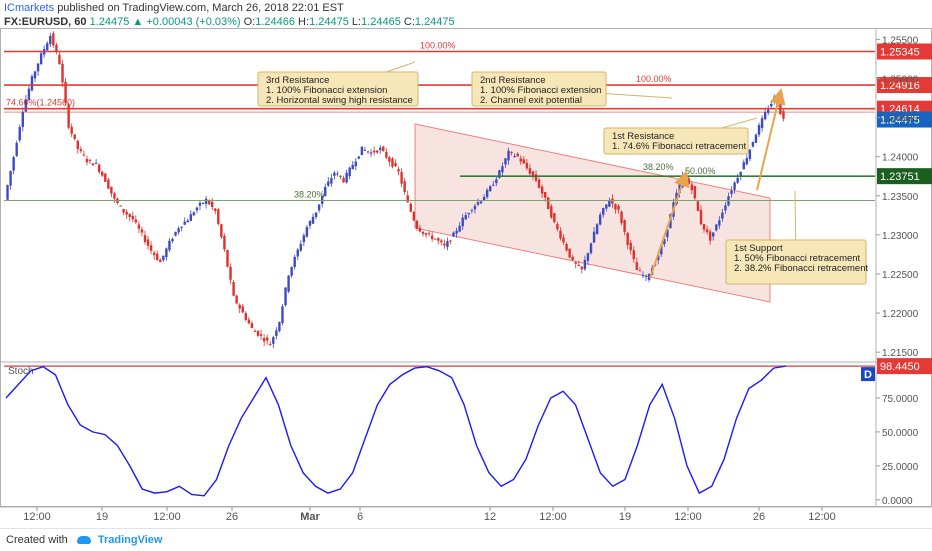 Image resolution: width=932 pixels, height=551 pixels. I want to click on tradingview-logo-icon, so click(83, 540).